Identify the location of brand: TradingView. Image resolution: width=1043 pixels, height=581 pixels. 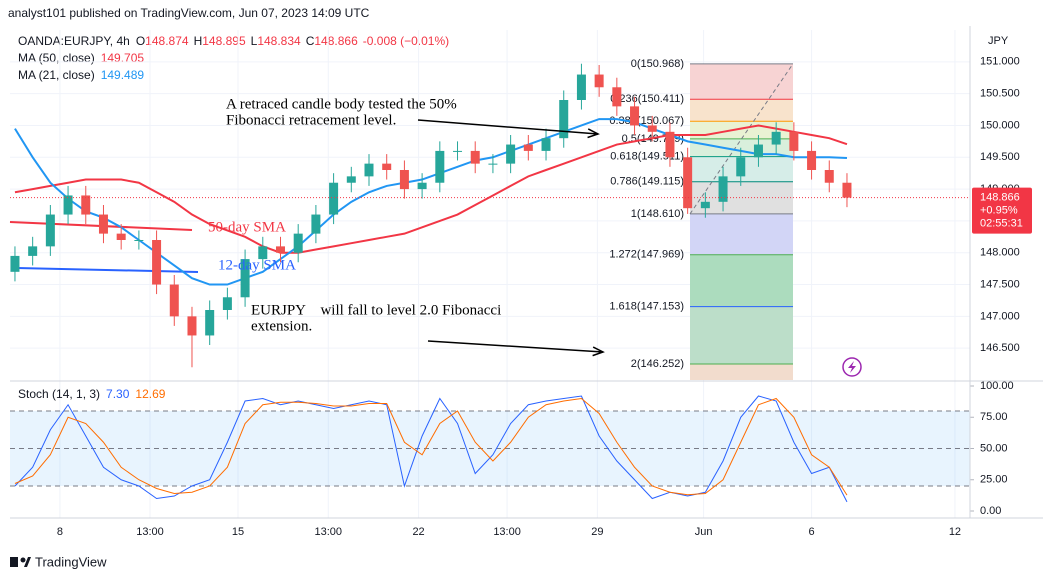
(71, 561).